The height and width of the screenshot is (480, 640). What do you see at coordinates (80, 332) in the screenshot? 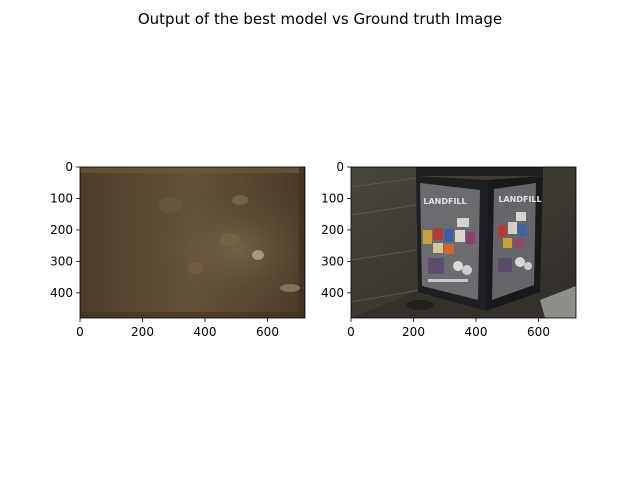
I see `left-x-tick-label: 0` at bounding box center [80, 332].